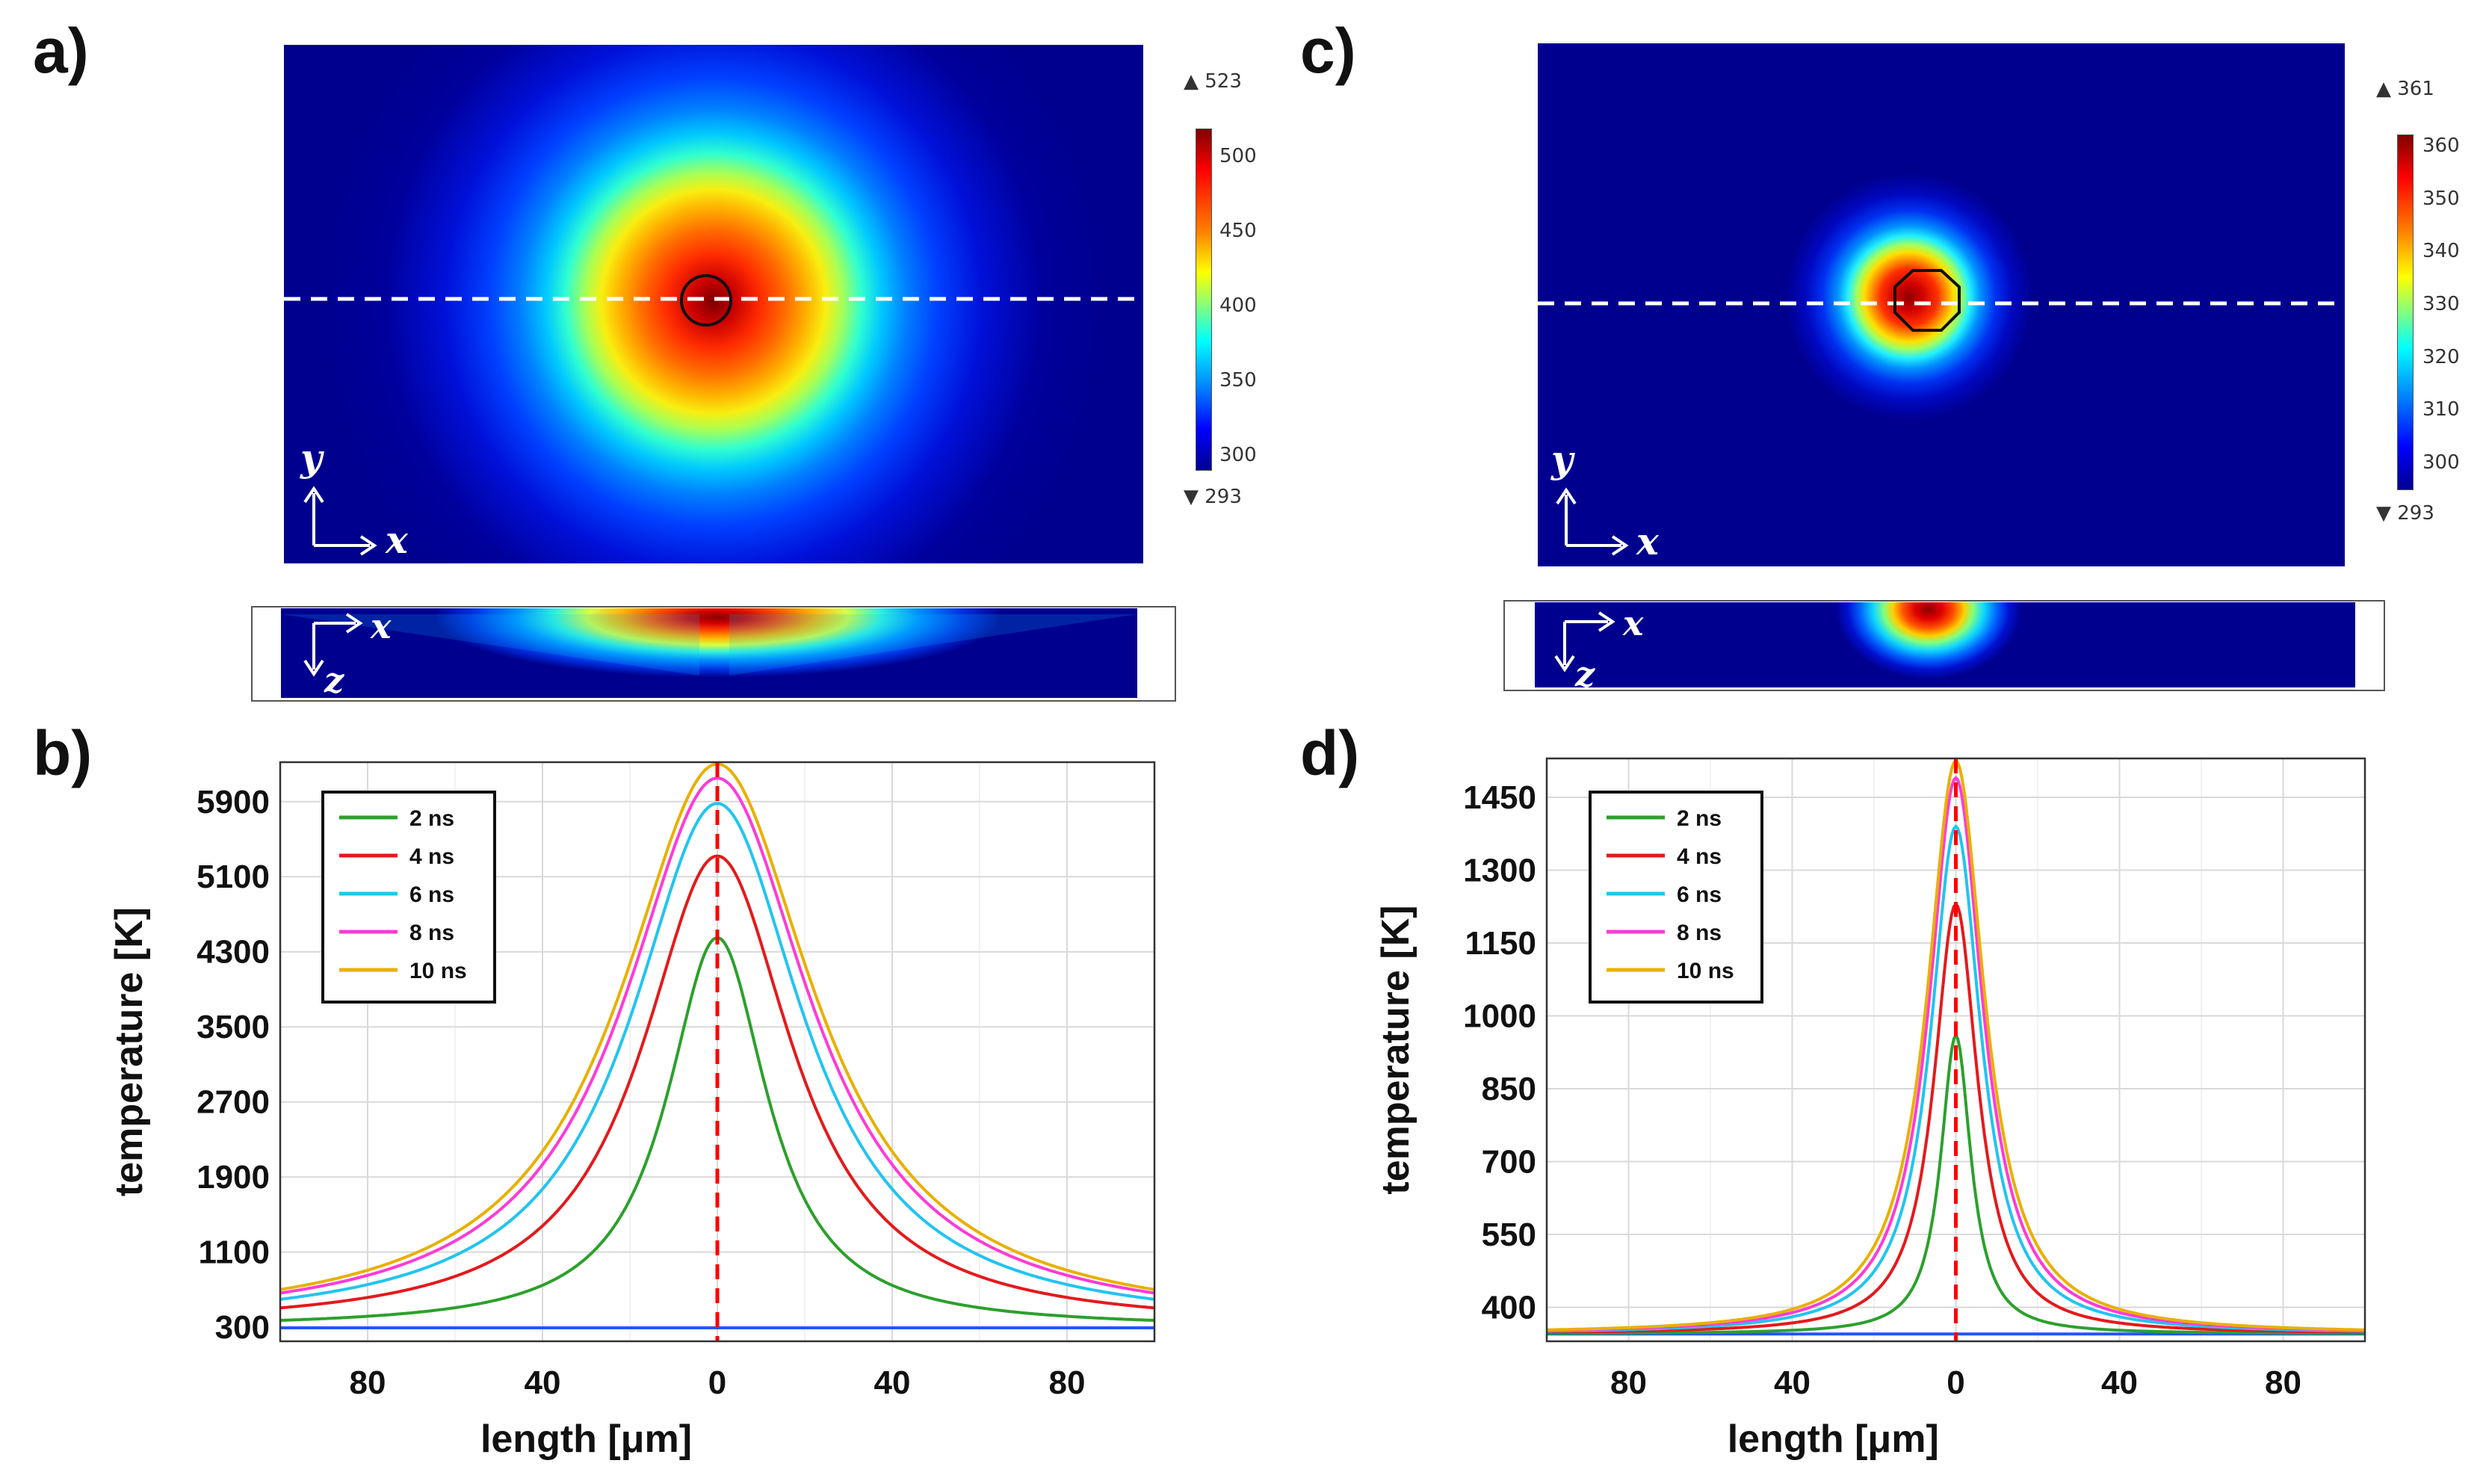 The width and height of the screenshot is (2486, 1484). I want to click on heatmap-overlay-c: y x, so click(1942, 416).